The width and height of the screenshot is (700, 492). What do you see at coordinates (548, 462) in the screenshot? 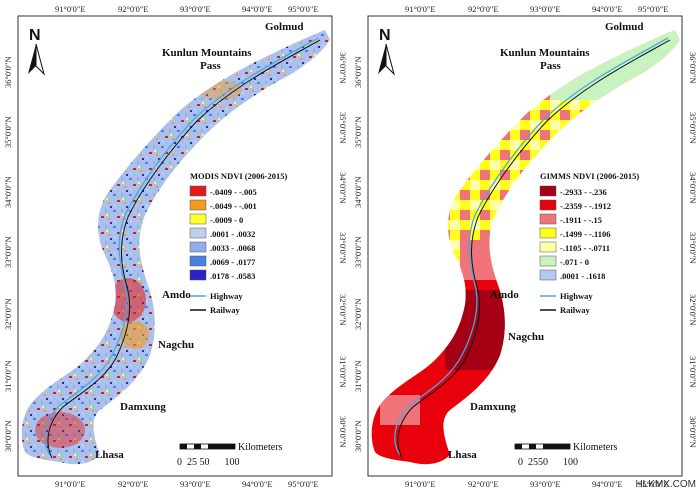
I see `scale-ticks: 0 2550 100` at bounding box center [548, 462].